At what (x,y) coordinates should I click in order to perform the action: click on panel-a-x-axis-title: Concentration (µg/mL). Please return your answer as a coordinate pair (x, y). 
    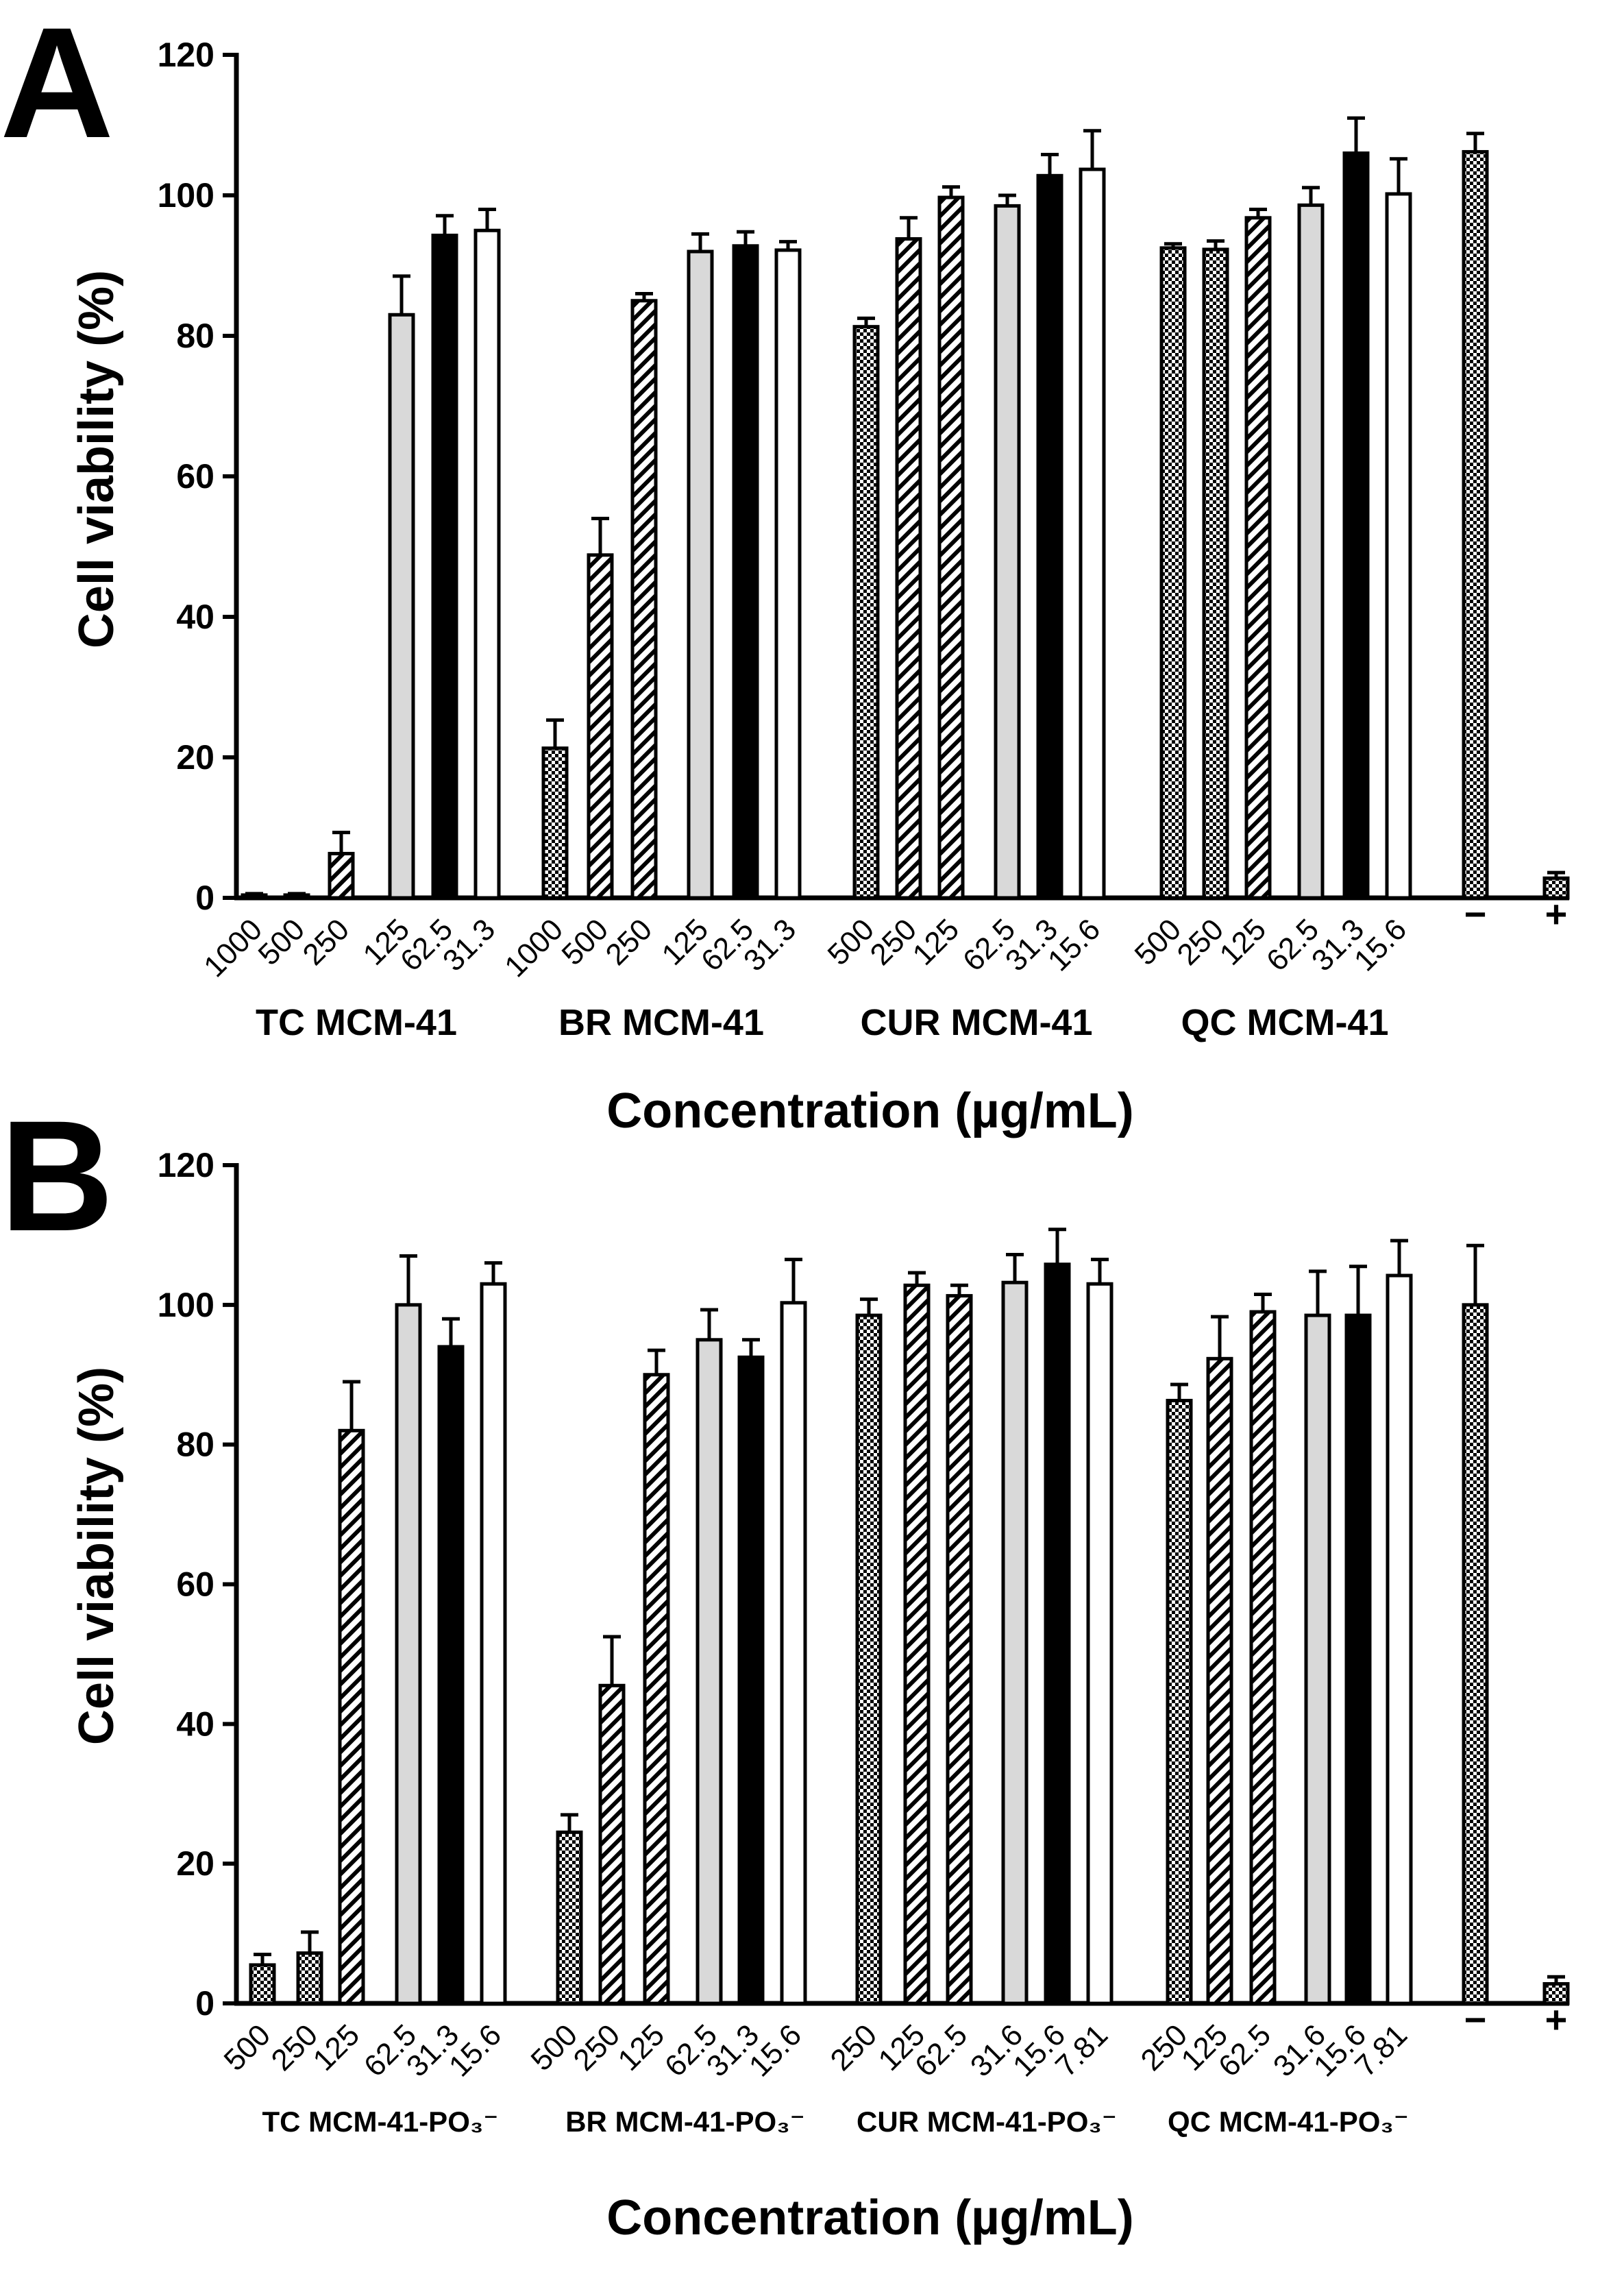
    Looking at the image, I should click on (869, 1111).